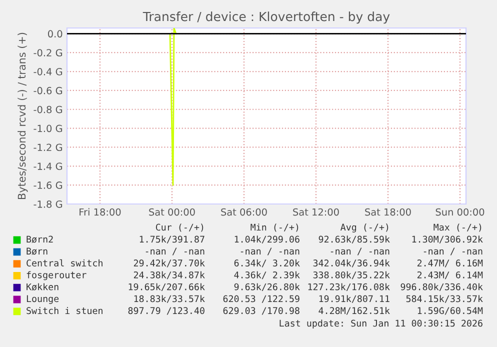 The width and height of the screenshot is (497, 347). I want to click on y-tick-label: -1.4 G, so click(48, 166).